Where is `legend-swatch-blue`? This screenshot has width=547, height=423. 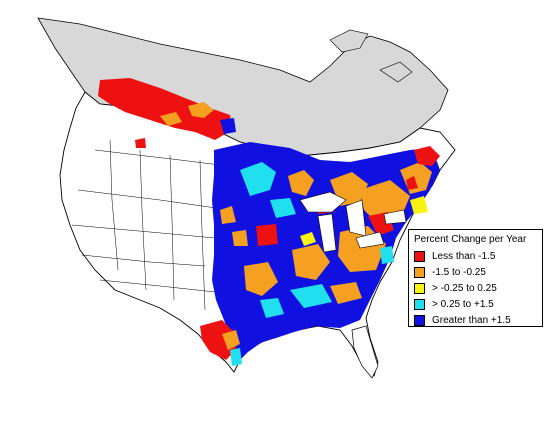
legend-swatch-blue is located at coordinates (419, 320).